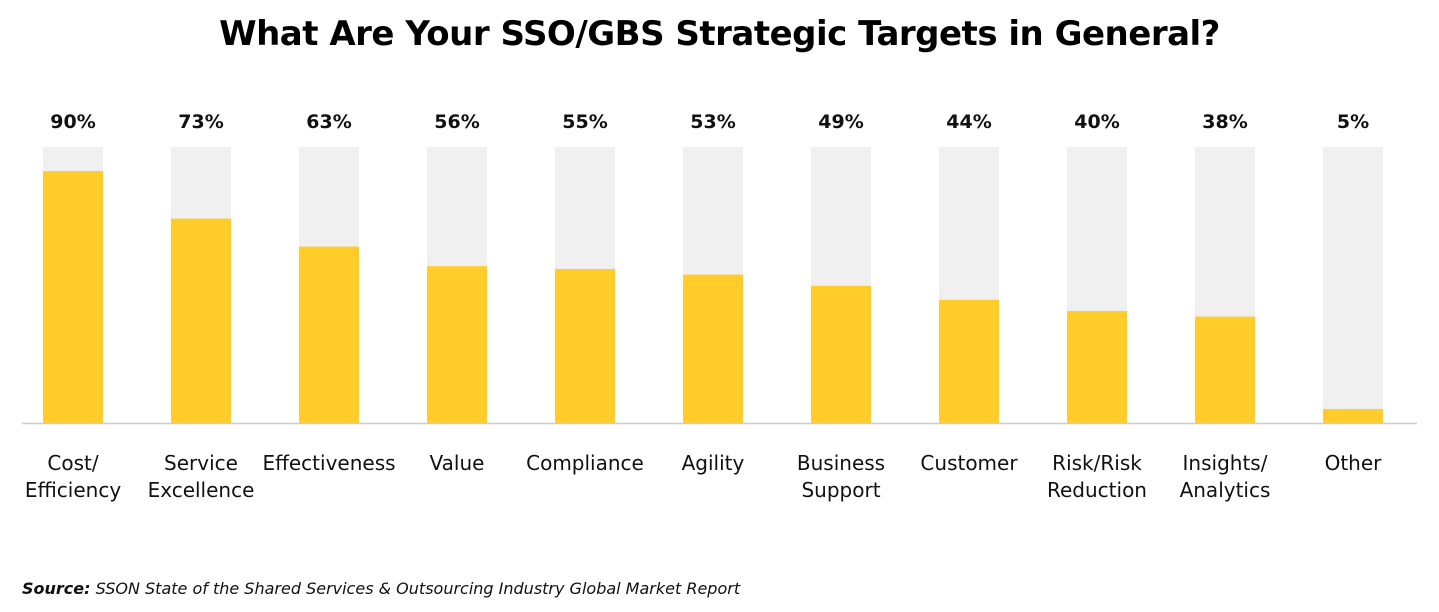 The width and height of the screenshot is (1439, 612). What do you see at coordinates (1096, 122) in the screenshot?
I see `data-label: 40%` at bounding box center [1096, 122].